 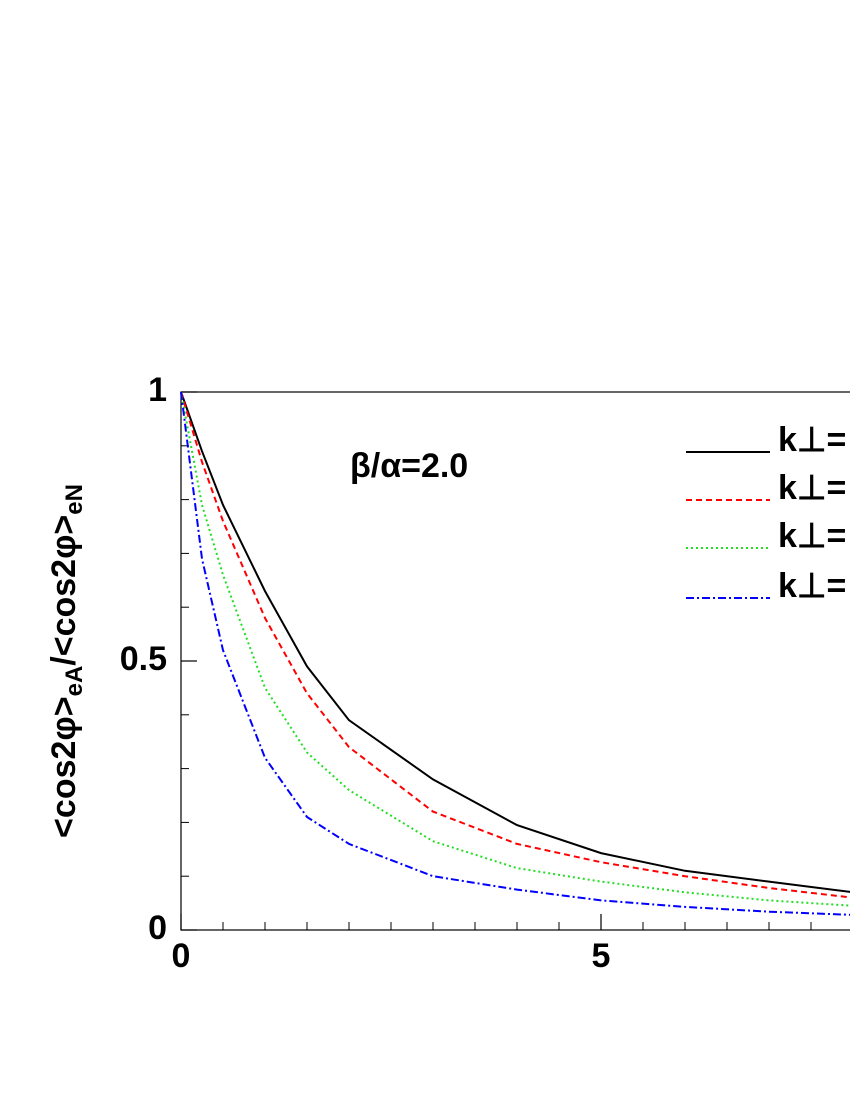 I want to click on y-label-part: eA, so click(x=74, y=681).